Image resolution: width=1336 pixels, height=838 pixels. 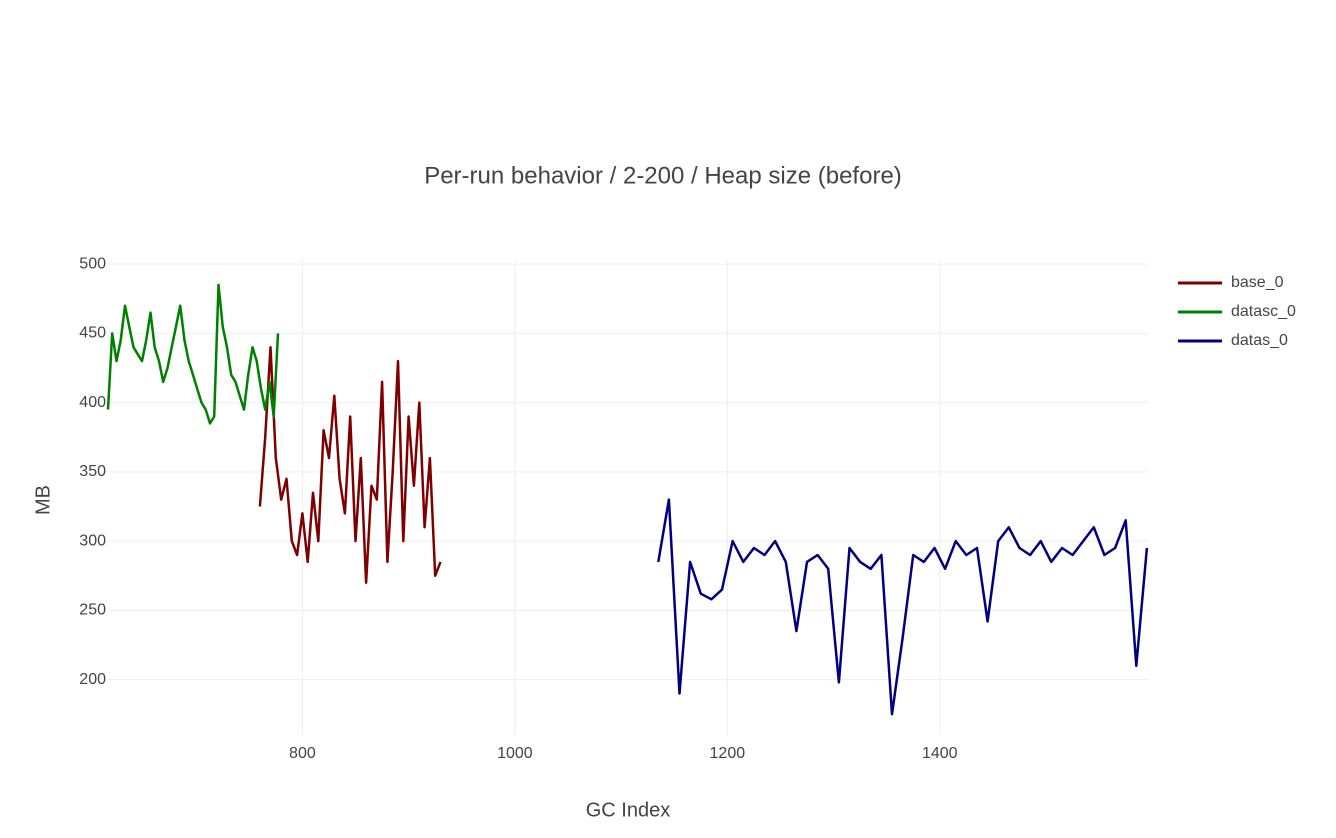 I want to click on y-axis-title: MB, so click(x=43, y=500).